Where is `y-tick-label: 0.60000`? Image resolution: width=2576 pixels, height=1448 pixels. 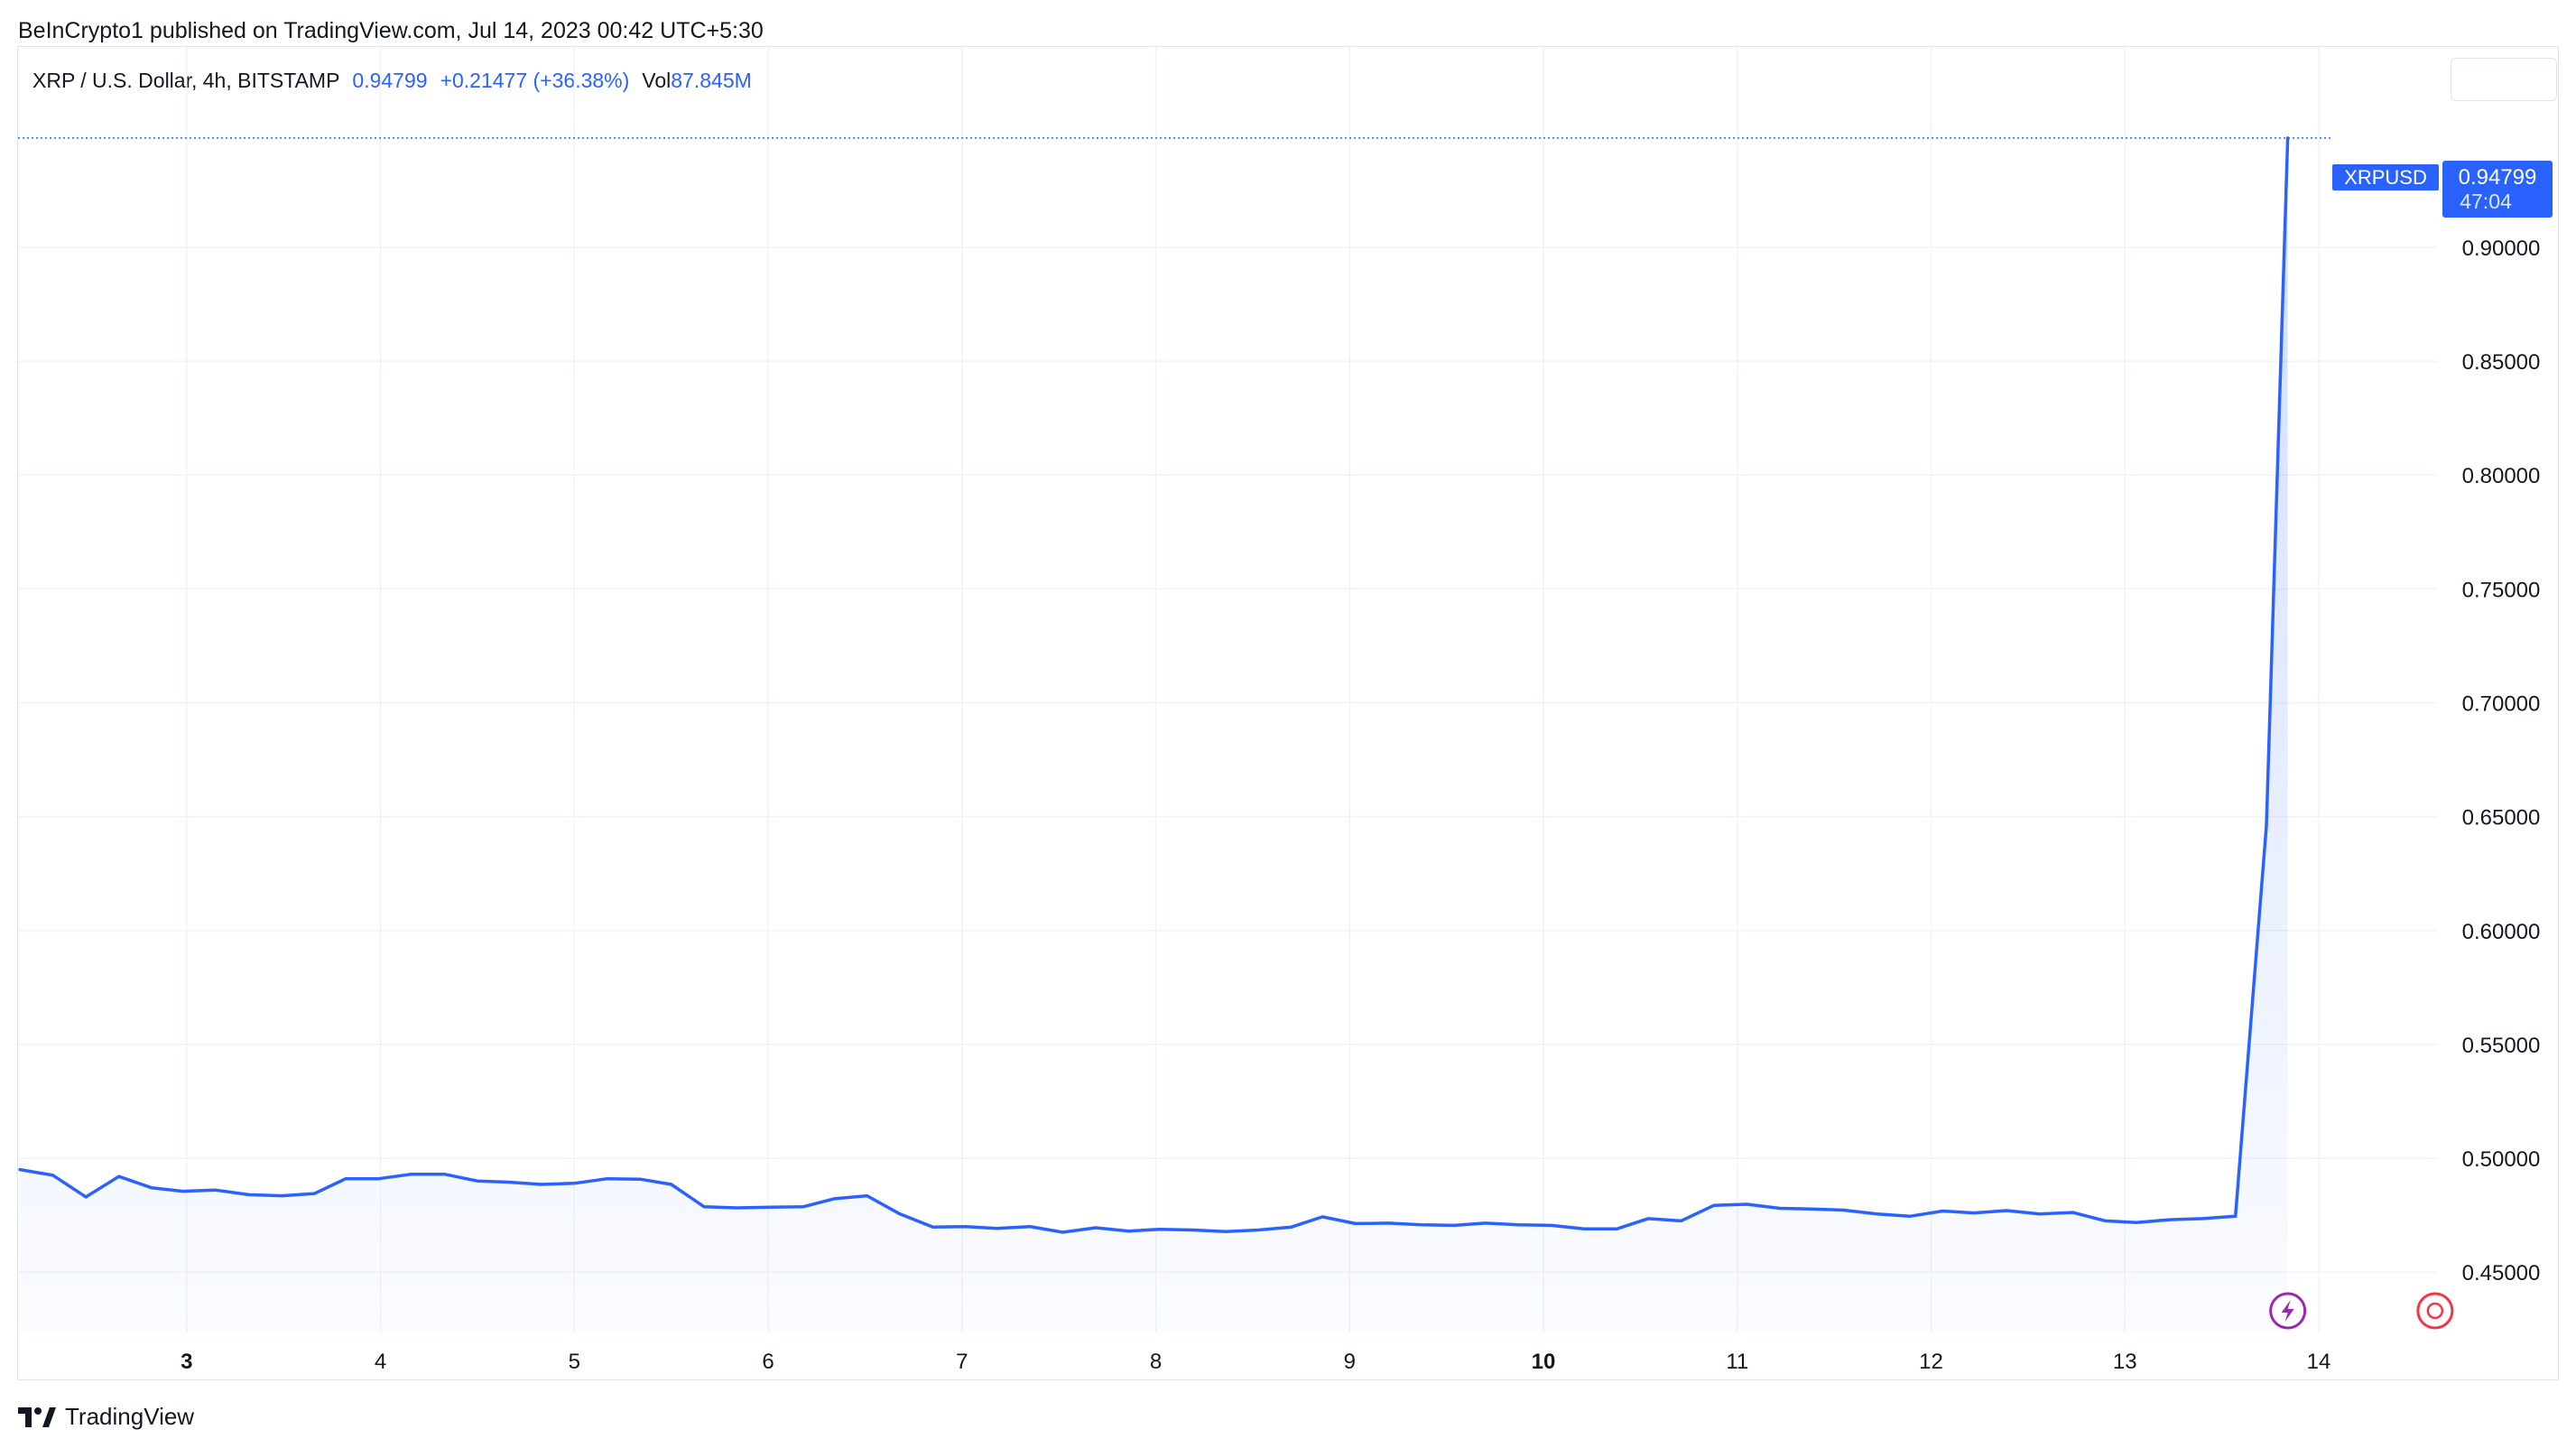
y-tick-label: 0.60000 is located at coordinates (2501, 932).